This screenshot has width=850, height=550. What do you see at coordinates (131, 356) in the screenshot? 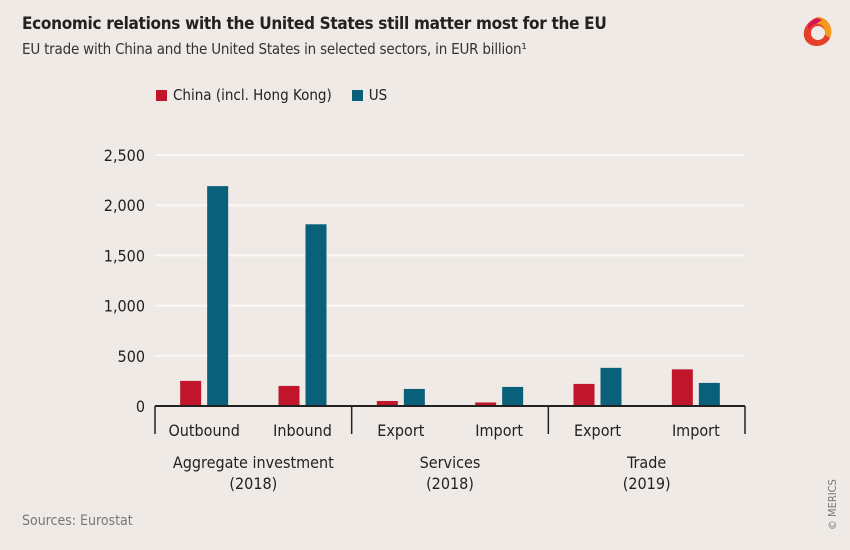
I see `y-tick-label: 500` at bounding box center [131, 356].